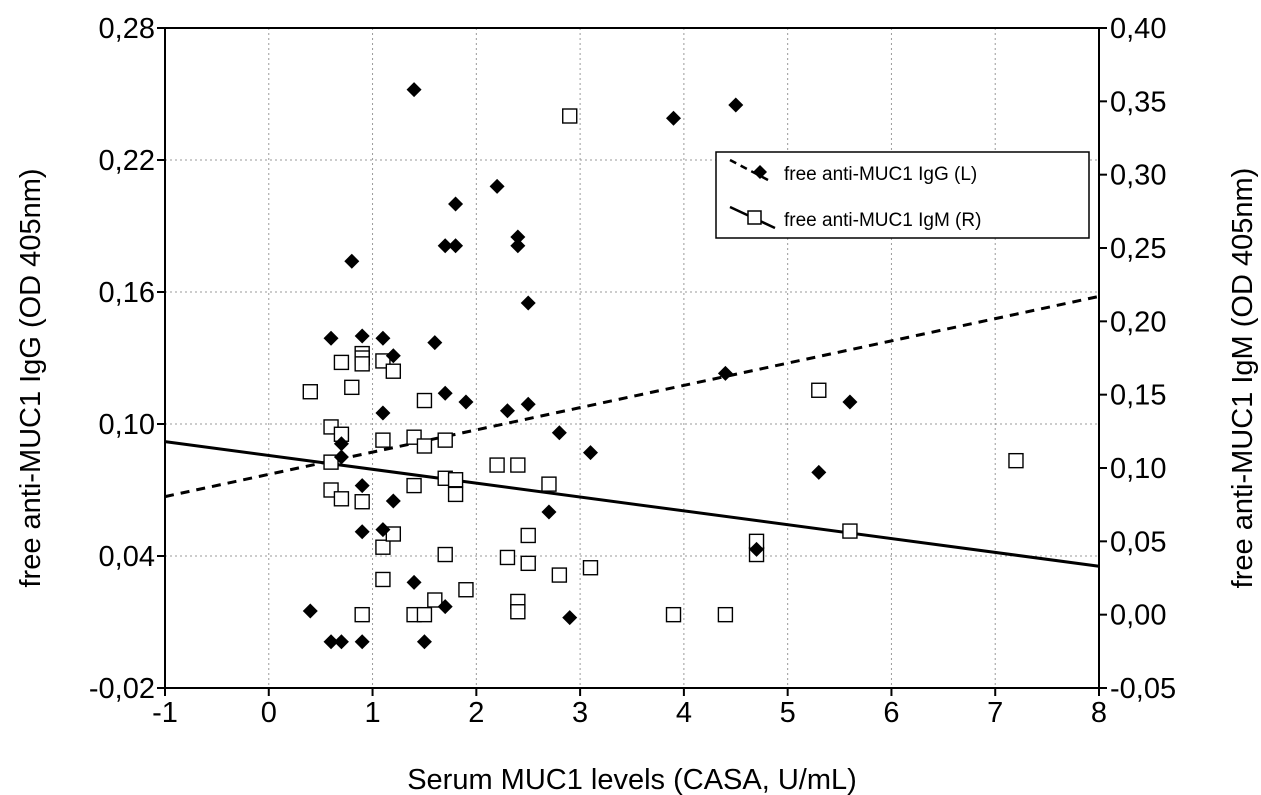 The width and height of the screenshot is (1261, 795). I want to click on y-right-tick-label: 0,40, so click(1138, 29).